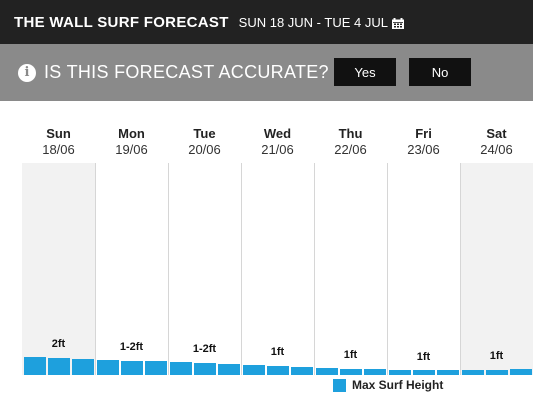 The height and width of the screenshot is (408, 533). I want to click on info-icon: i, so click(27, 72).